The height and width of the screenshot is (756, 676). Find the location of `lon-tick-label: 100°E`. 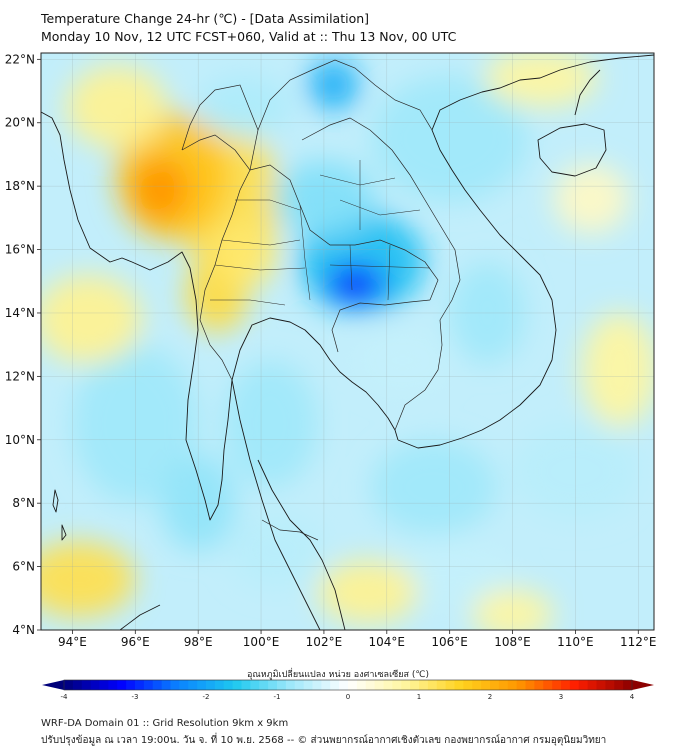

lon-tick-label: 100°E is located at coordinates (261, 642).